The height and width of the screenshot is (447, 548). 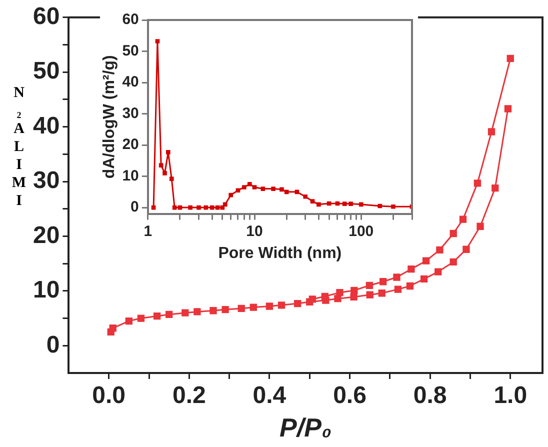 I want to click on x-tick-label: 10, so click(x=254, y=231).